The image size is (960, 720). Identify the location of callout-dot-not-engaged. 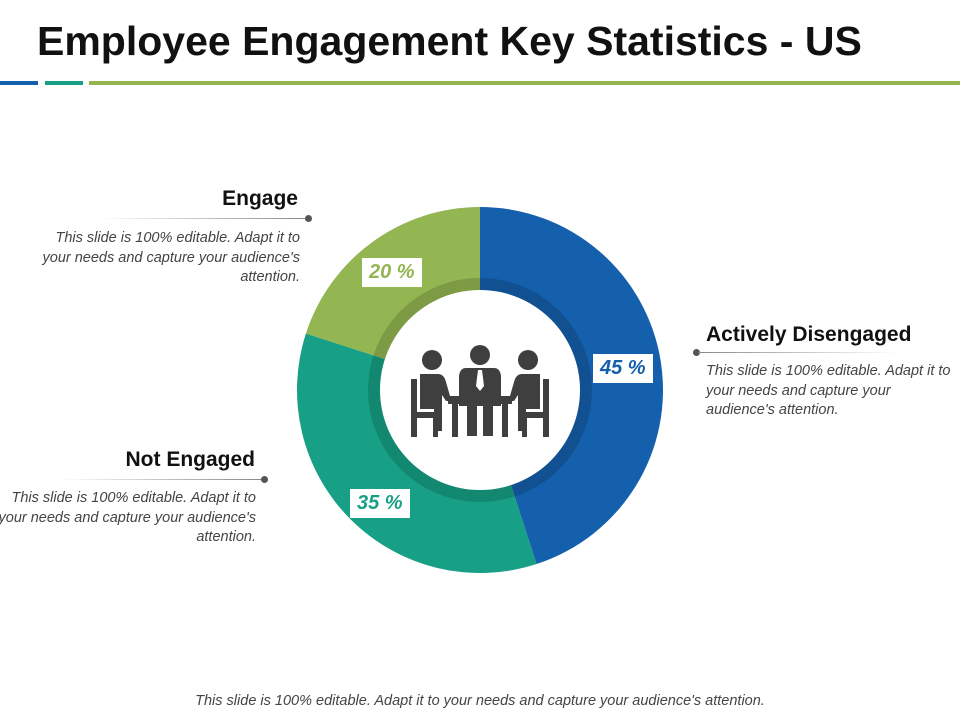
(264, 479).